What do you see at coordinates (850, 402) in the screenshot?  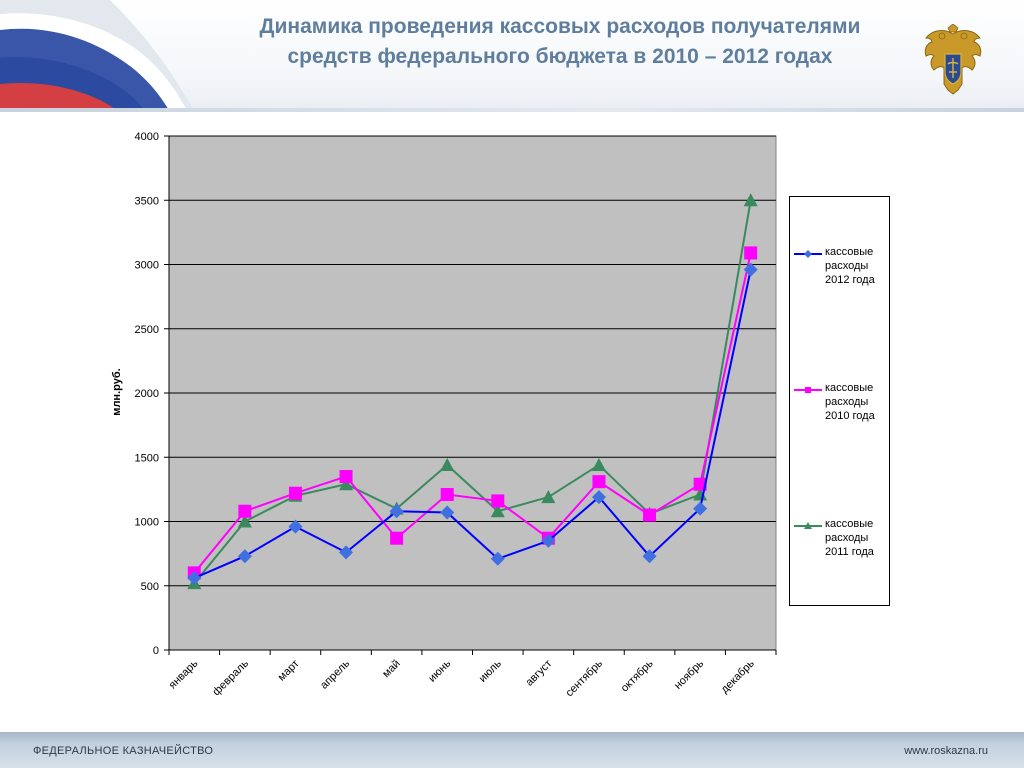 I see `legend-label-2010: кассовые расходы 2010 года` at bounding box center [850, 402].